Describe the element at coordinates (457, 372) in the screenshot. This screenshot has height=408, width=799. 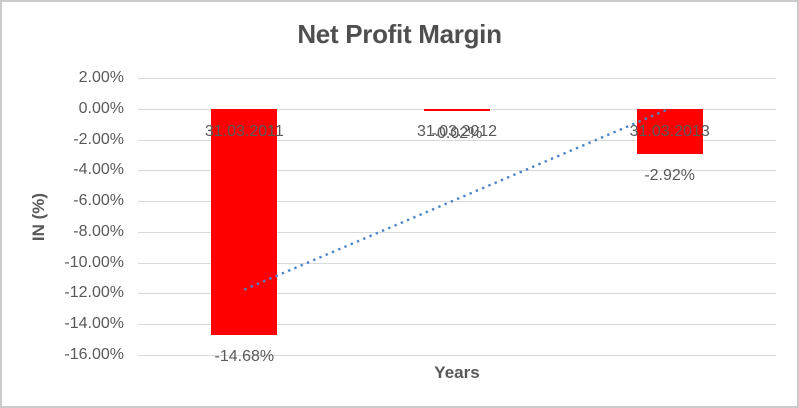
I see `x-axis-title: Years` at that location.